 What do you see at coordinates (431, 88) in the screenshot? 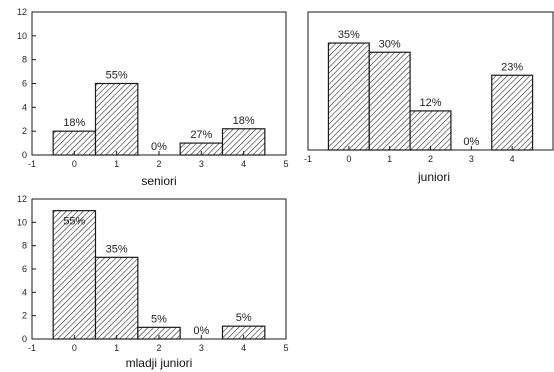
I see `data-label-group: 35% 30% 12% 0% 23%` at bounding box center [431, 88].